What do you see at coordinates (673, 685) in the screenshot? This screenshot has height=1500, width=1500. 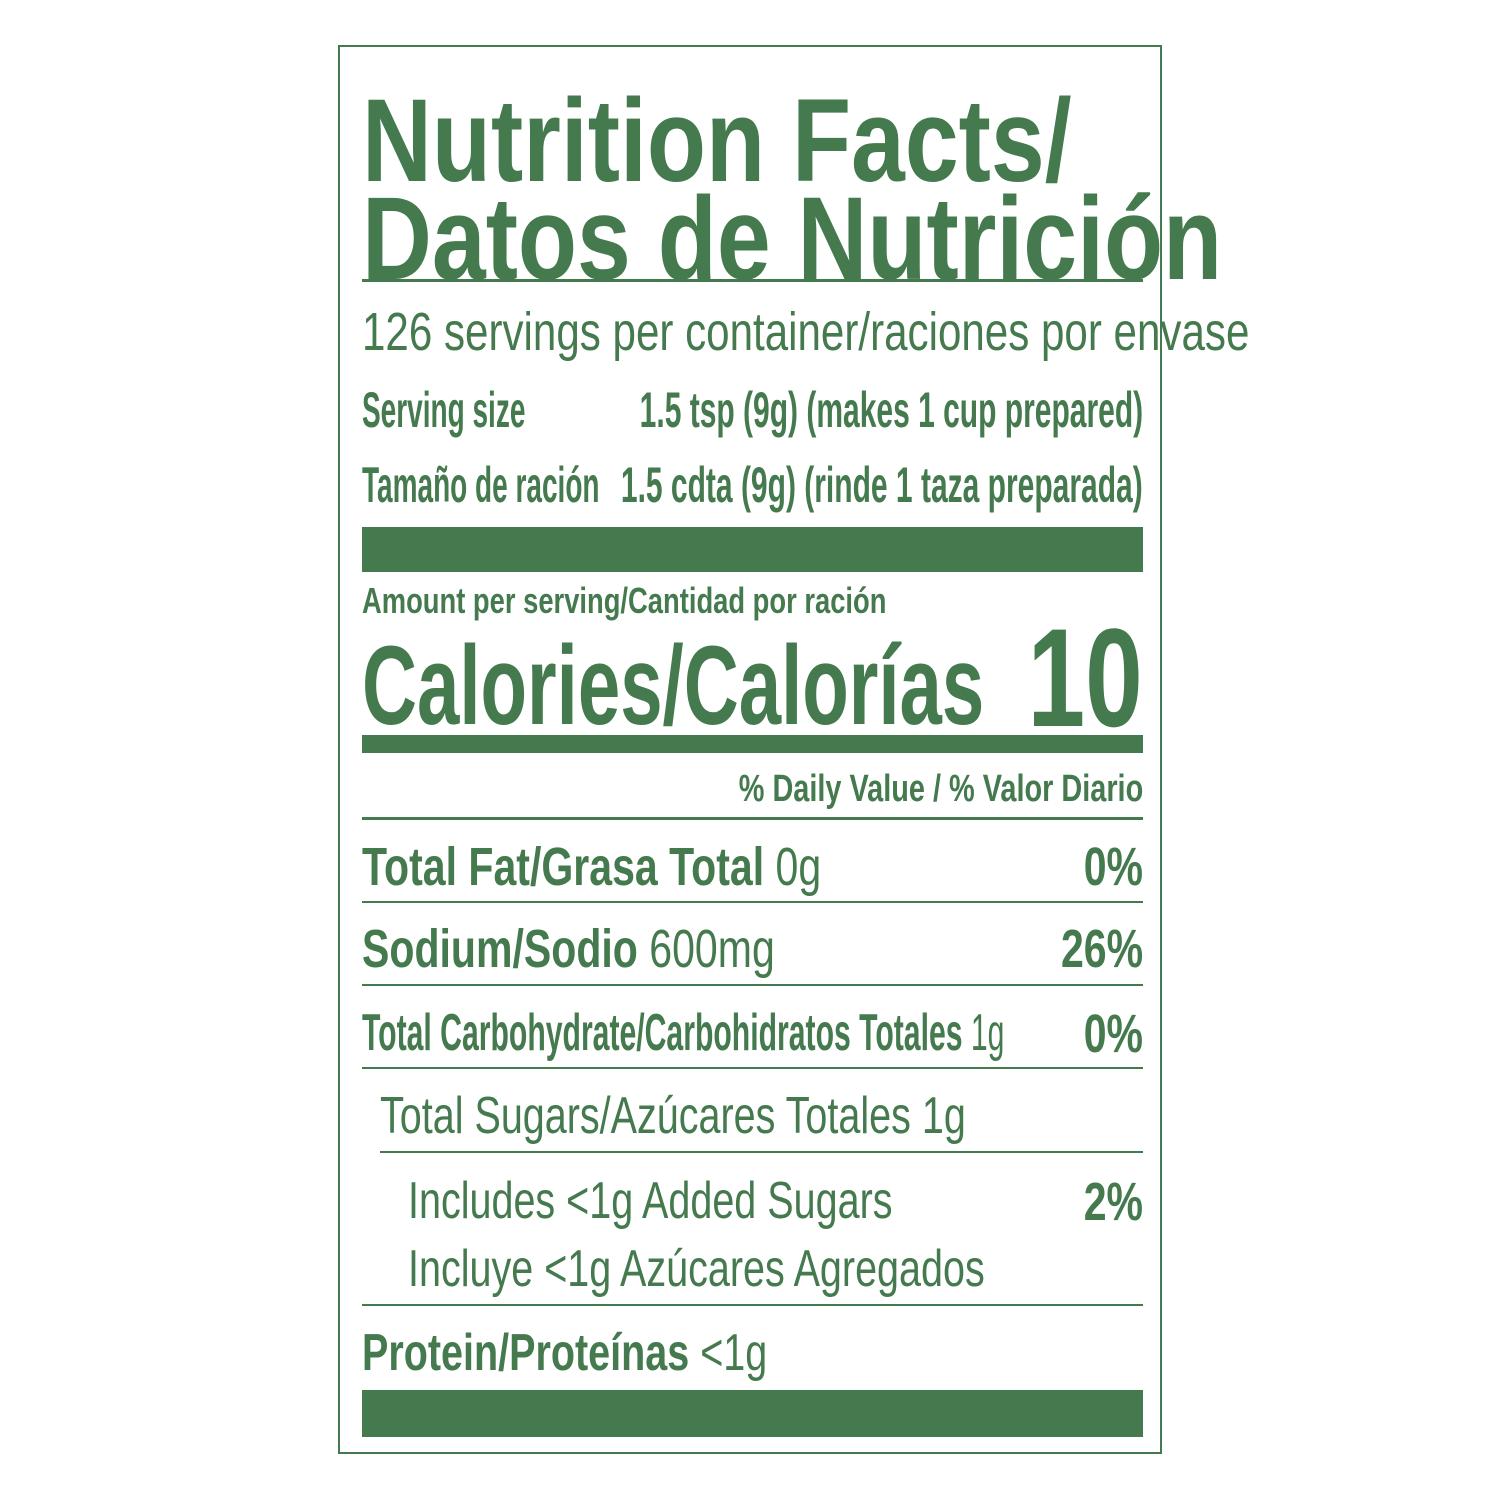 I see `calories-label: Calories/Calorías` at bounding box center [673, 685].